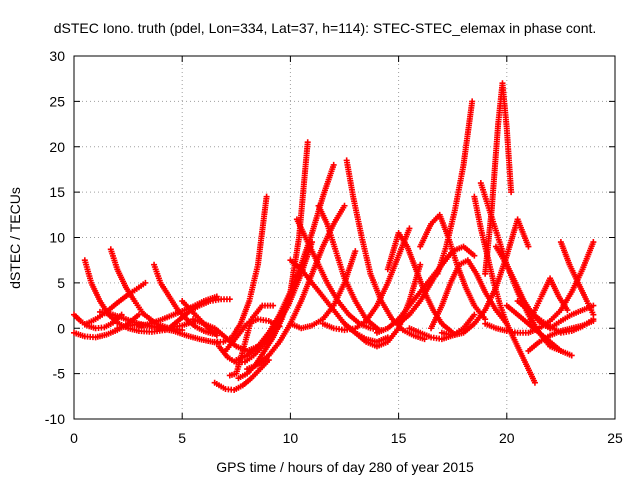 The image size is (640, 480). Describe the element at coordinates (346, 438) in the screenshot. I see `x-tick-labels: 0 5 10 15 20 25` at that location.